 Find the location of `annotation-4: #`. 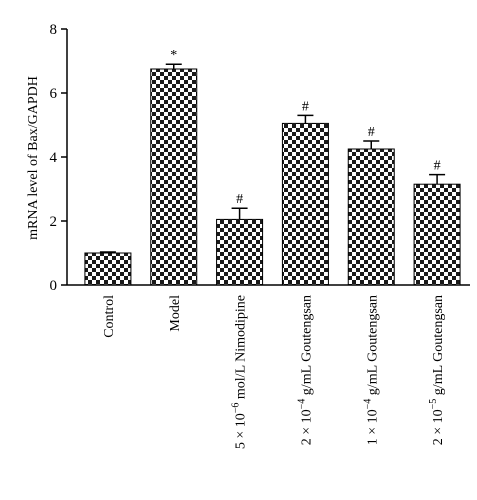

annotation-4: # is located at coordinates (371, 132).